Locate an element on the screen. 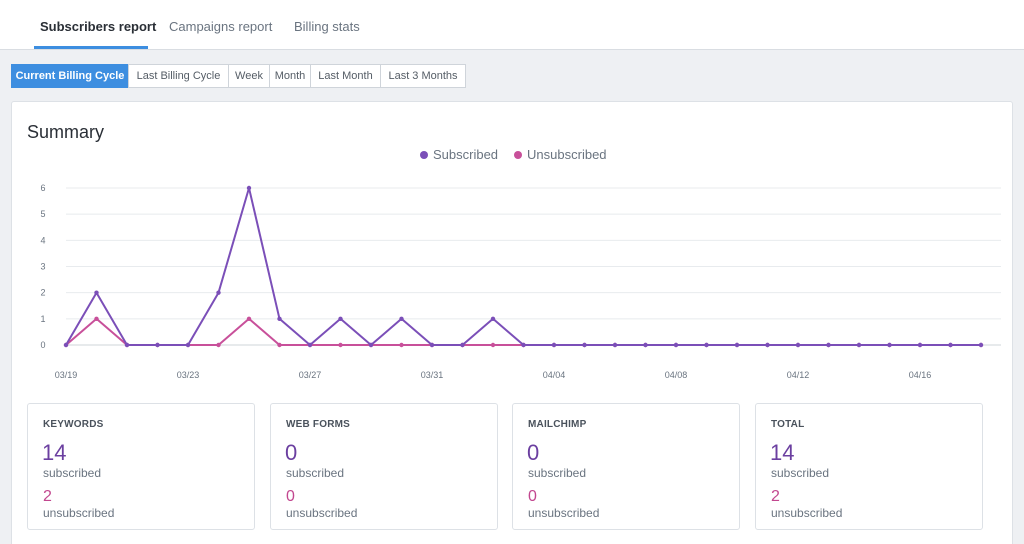  tab-campaigns-report: Campaigns report is located at coordinates (221, 26).